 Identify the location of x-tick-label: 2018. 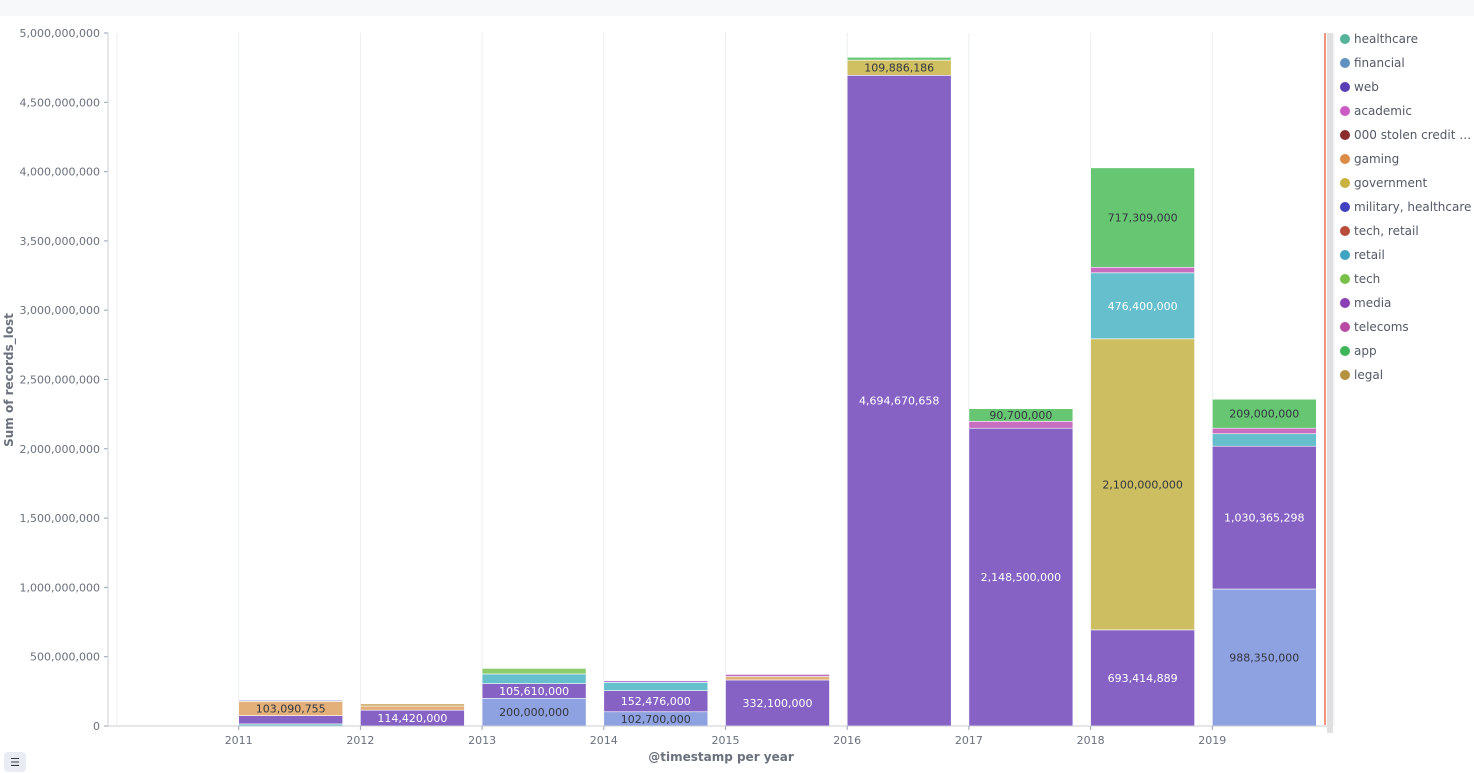
(1091, 740).